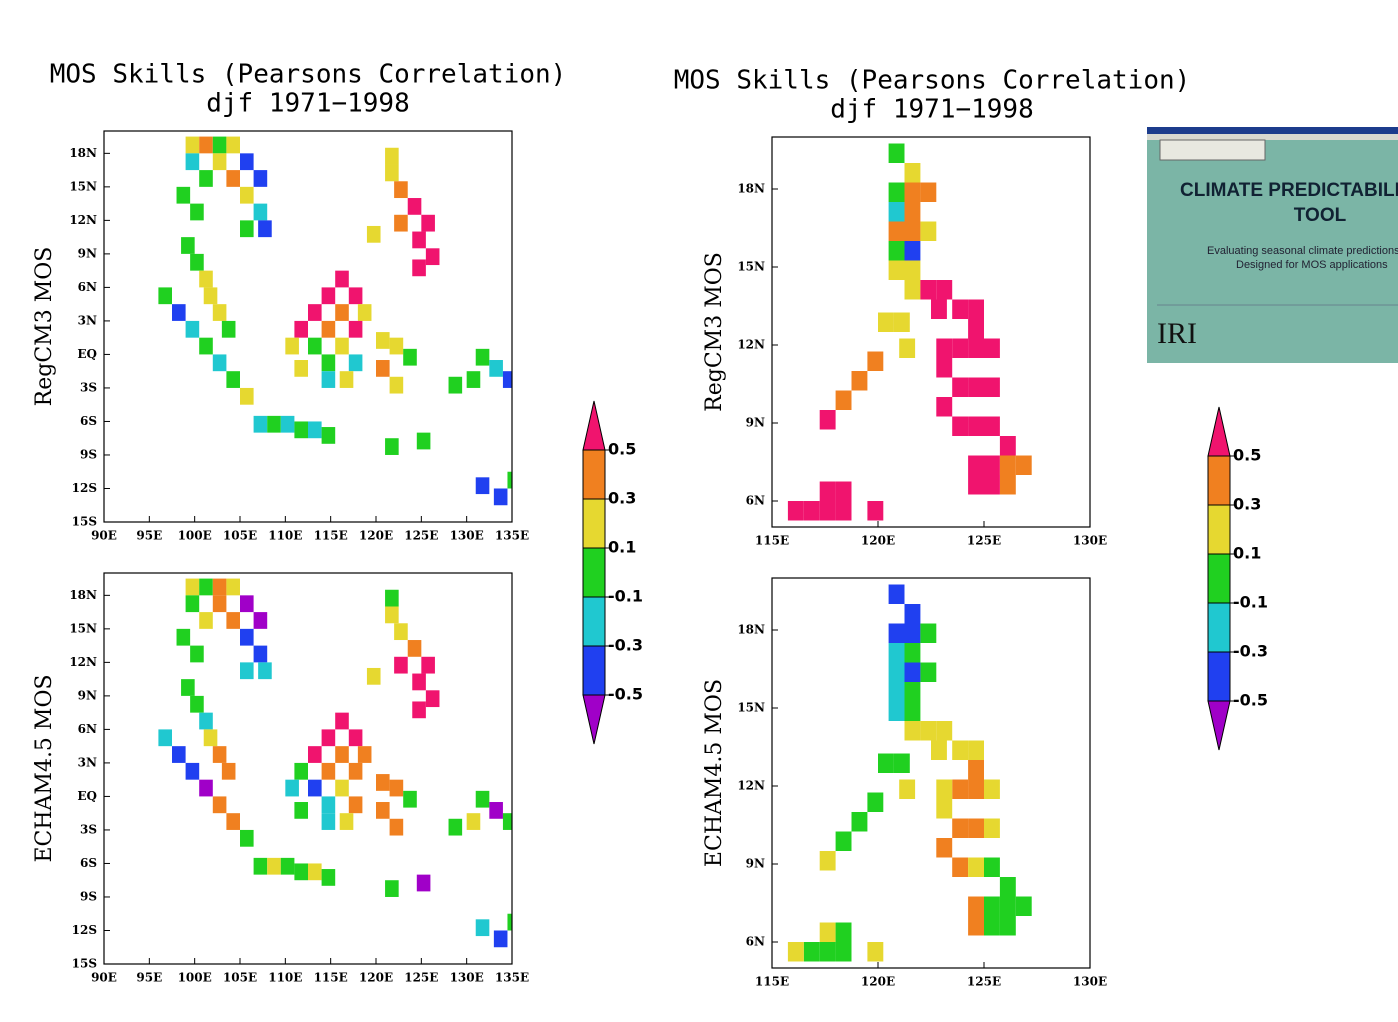 This screenshot has width=1398, height=1022. What do you see at coordinates (625, 596) in the screenshot?
I see `colorbar-label: -0.1` at bounding box center [625, 596].